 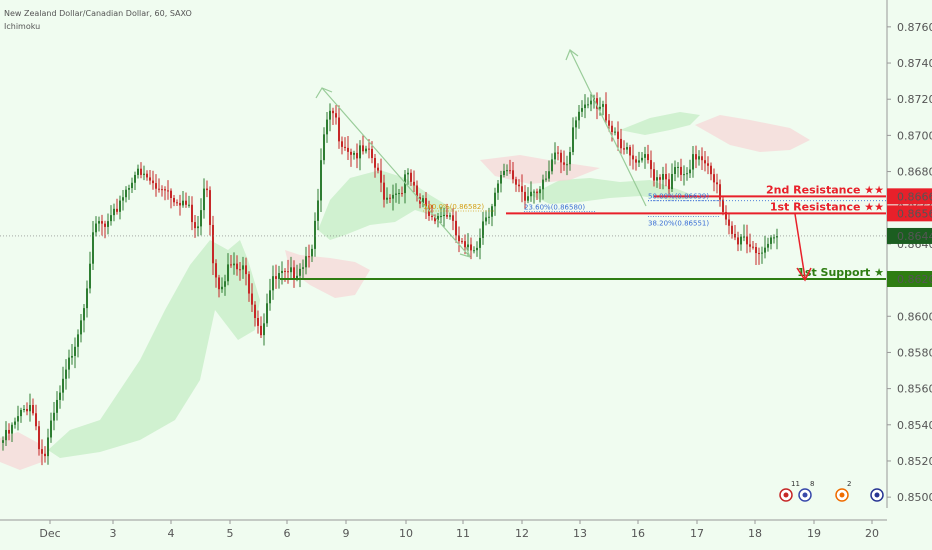 I want to click on time-tick-label: 10, so click(x=406, y=533).